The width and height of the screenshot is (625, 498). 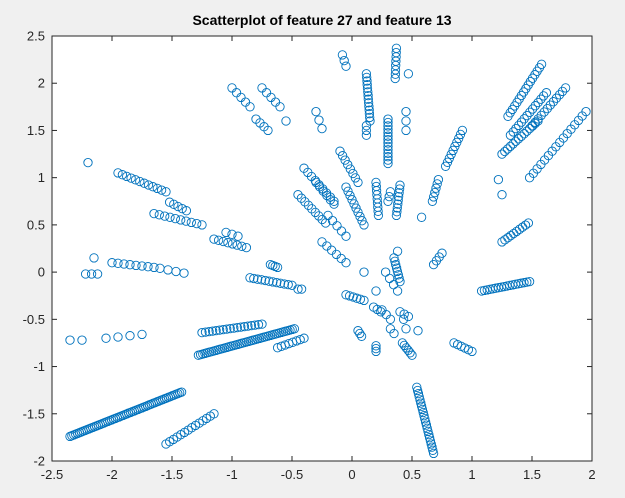 I want to click on x-tick-label: 0.5, so click(x=412, y=474).